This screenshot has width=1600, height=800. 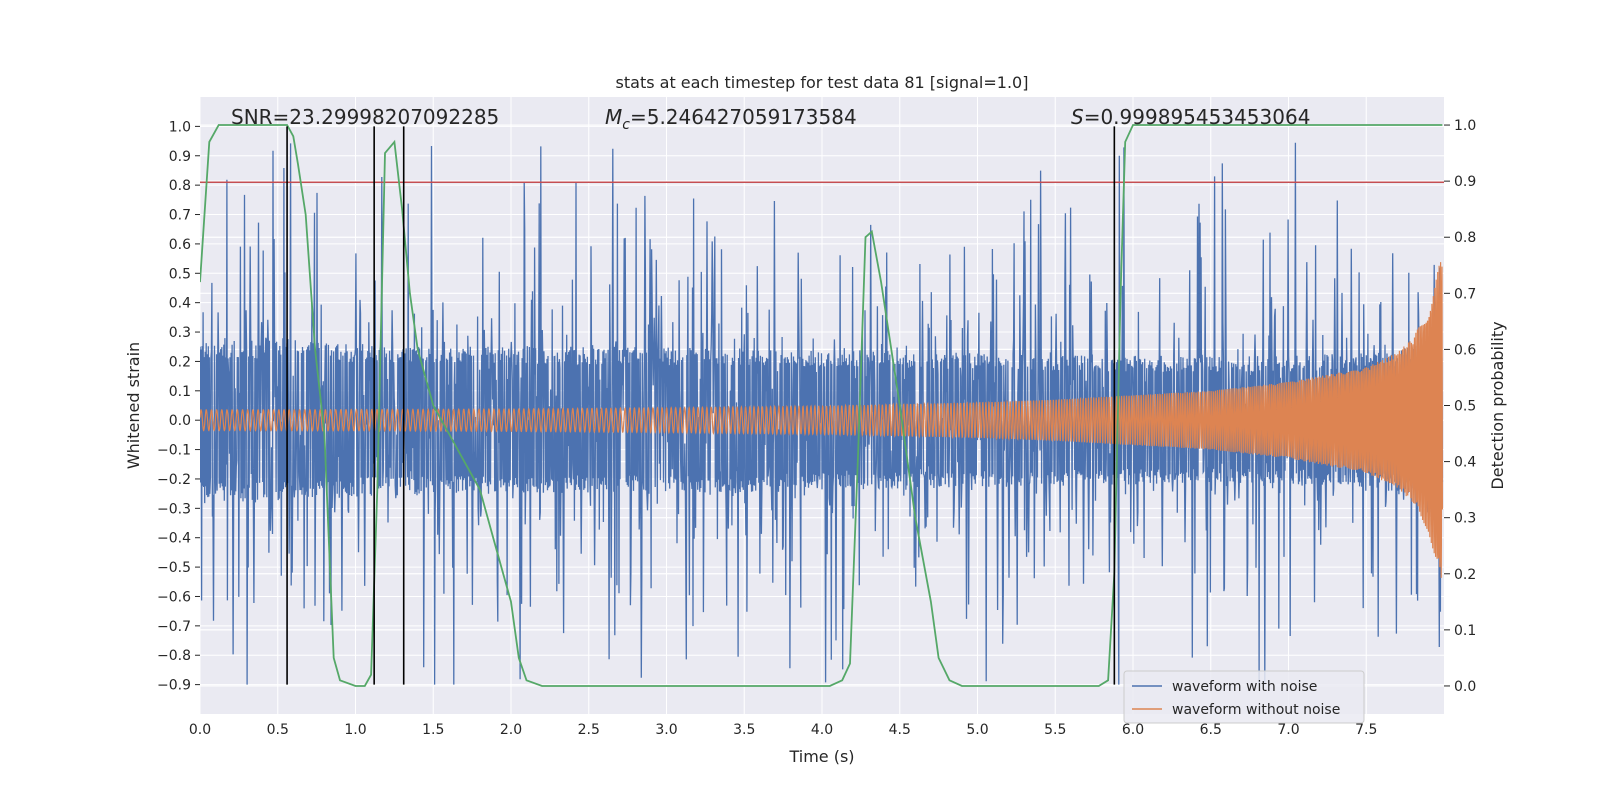 What do you see at coordinates (666, 730) in the screenshot?
I see `x-tick-label: 3.0` at bounding box center [666, 730].